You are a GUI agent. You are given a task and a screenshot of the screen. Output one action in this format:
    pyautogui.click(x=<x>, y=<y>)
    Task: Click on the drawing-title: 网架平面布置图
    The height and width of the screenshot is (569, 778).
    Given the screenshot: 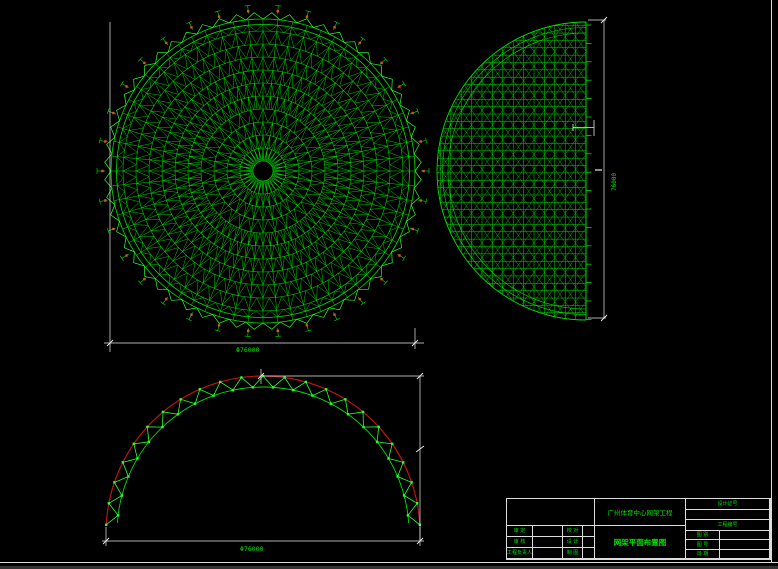 What is the action you would take?
    pyautogui.click(x=640, y=542)
    